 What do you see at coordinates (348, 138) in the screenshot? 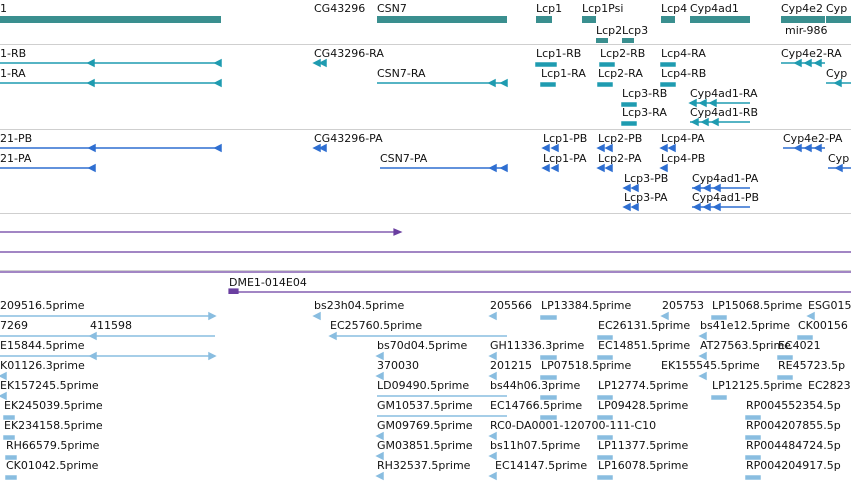
I see `protein-label: CG43296-PA` at bounding box center [348, 138].